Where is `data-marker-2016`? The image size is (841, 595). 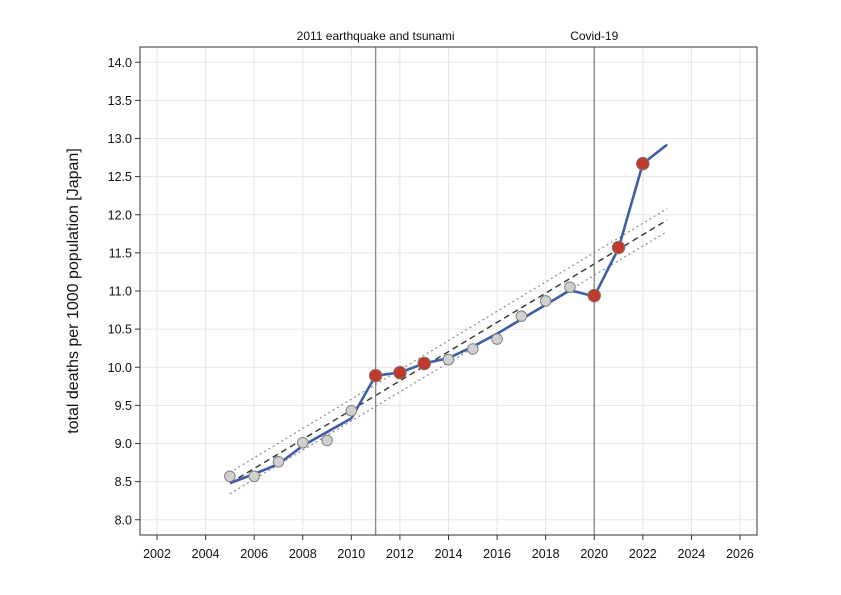
data-marker-2016 is located at coordinates (497, 339).